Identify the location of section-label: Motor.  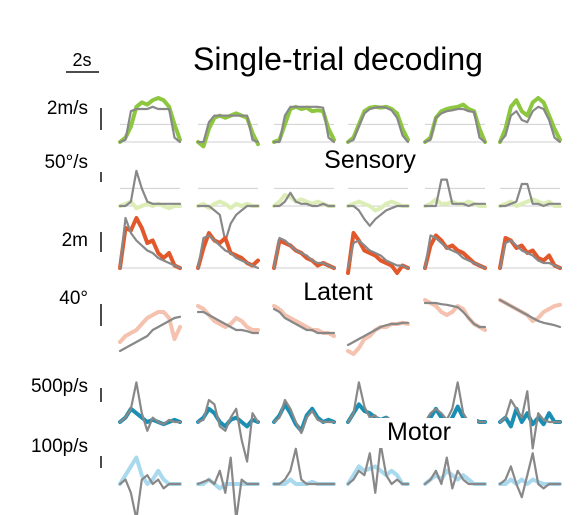
(419, 432).